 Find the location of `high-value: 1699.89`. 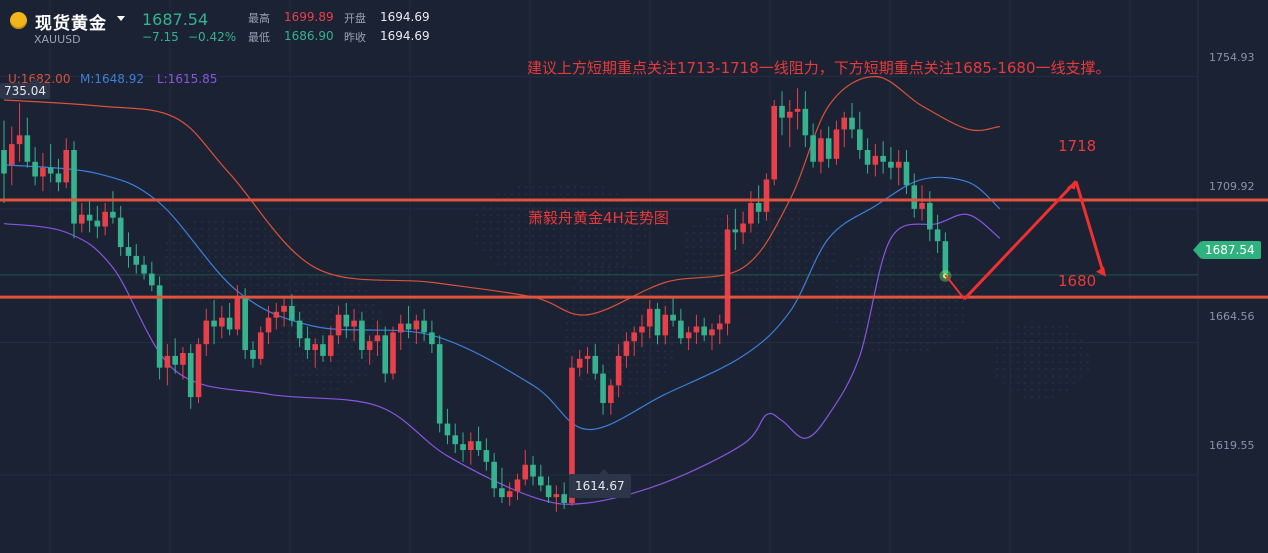

high-value: 1699.89 is located at coordinates (309, 17).